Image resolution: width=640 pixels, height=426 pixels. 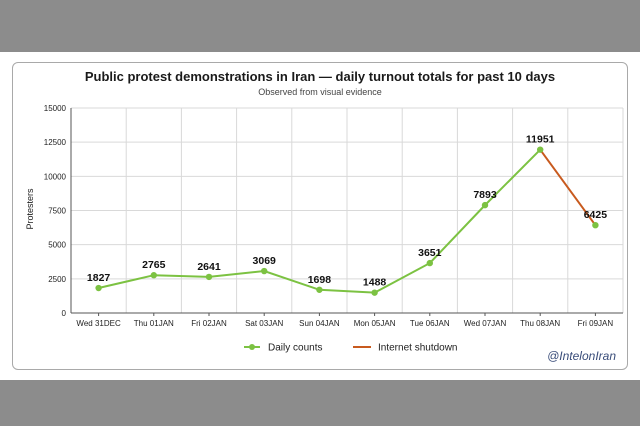 What do you see at coordinates (295, 348) in the screenshot?
I see `legend-label-daily-counts: Daily counts` at bounding box center [295, 348].